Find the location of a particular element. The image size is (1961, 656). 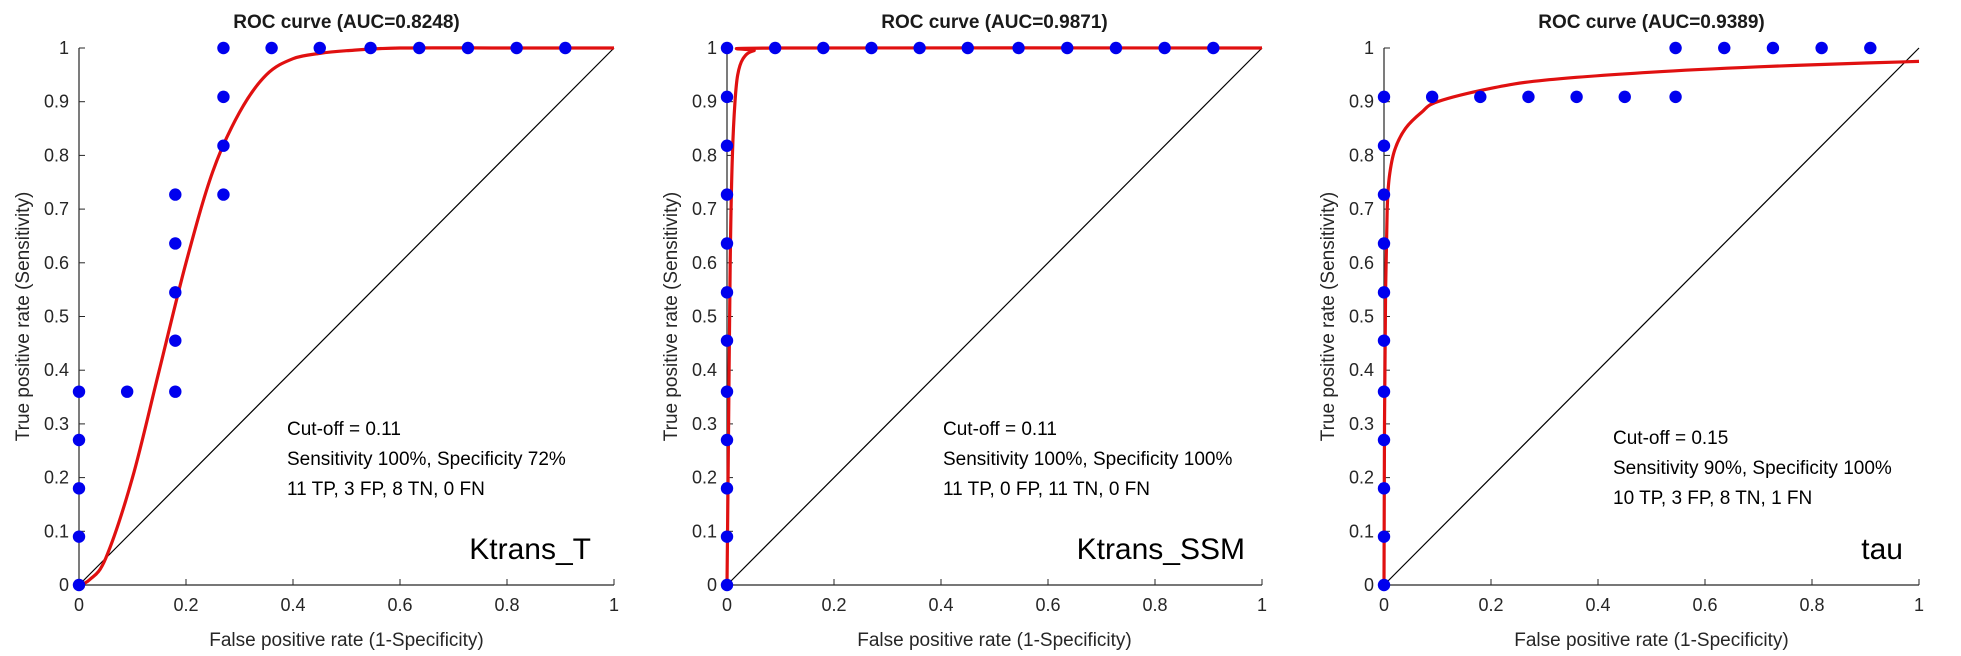

annotation-line: Sensitivity 100%, Specificity 100% is located at coordinates (1087, 459).